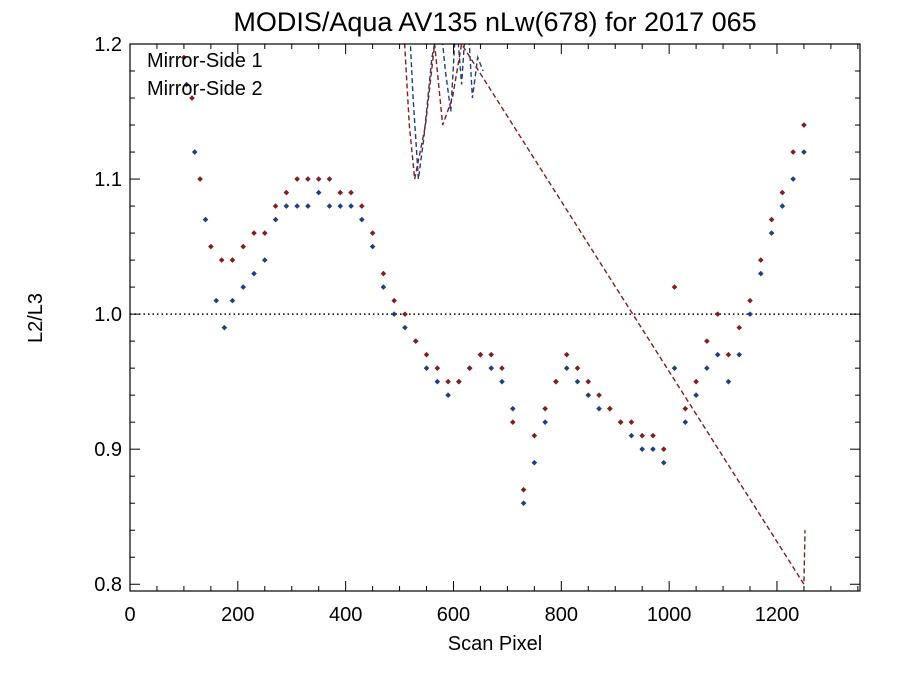  What do you see at coordinates (561, 615) in the screenshot?
I see `x-tick-label: 800` at bounding box center [561, 615].